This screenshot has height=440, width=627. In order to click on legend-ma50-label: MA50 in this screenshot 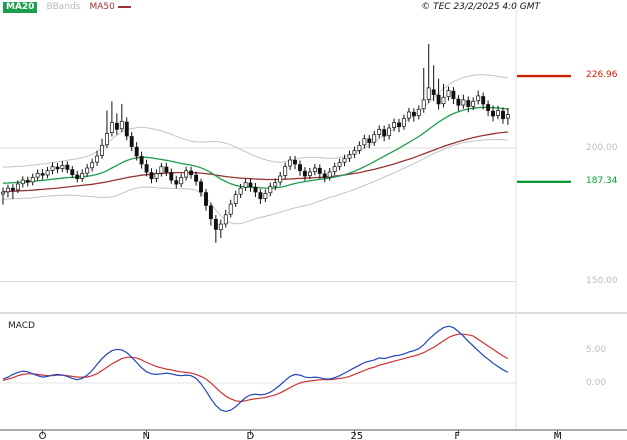, I will do `click(102, 6)`.